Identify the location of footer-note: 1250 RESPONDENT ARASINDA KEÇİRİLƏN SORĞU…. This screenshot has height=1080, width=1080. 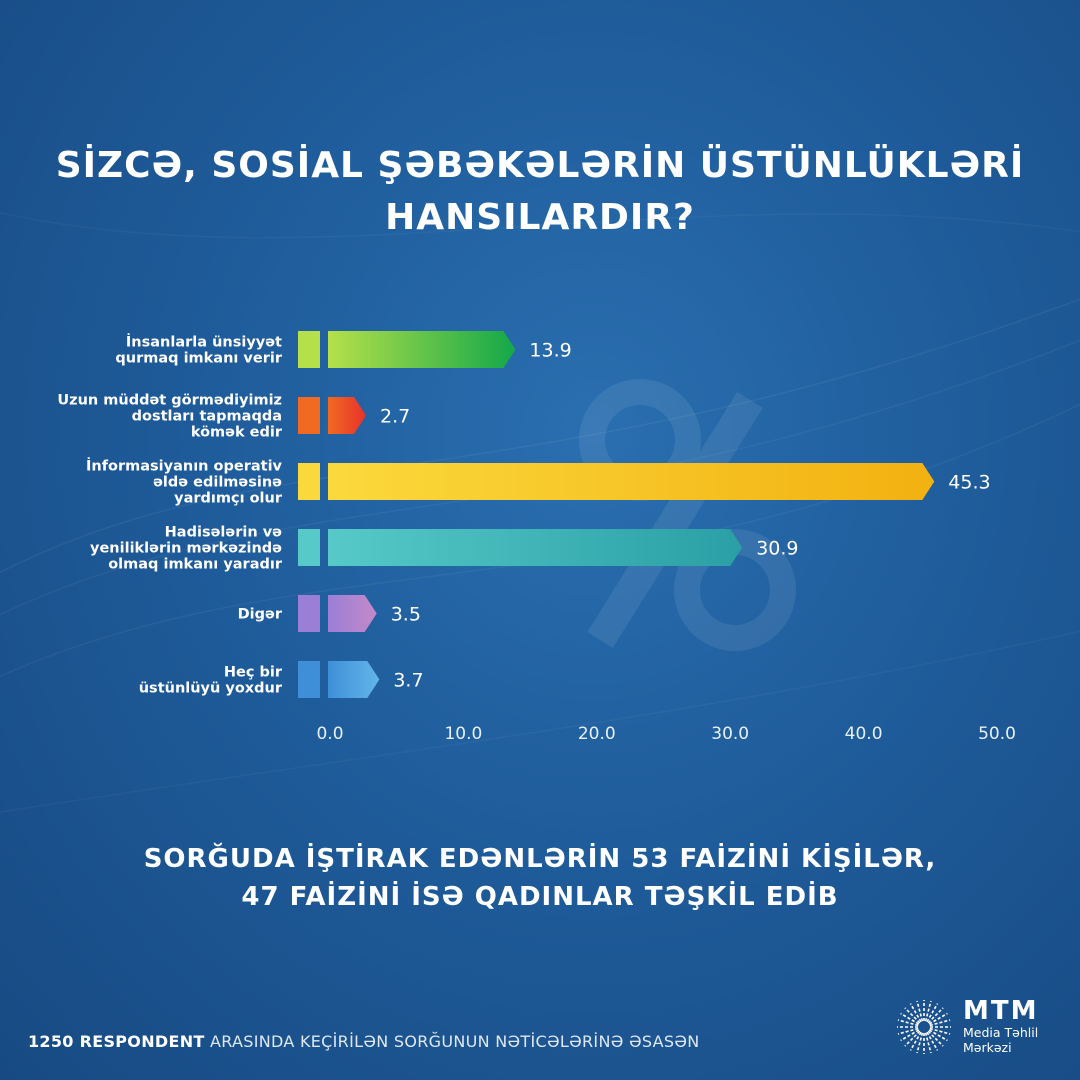
(364, 1041).